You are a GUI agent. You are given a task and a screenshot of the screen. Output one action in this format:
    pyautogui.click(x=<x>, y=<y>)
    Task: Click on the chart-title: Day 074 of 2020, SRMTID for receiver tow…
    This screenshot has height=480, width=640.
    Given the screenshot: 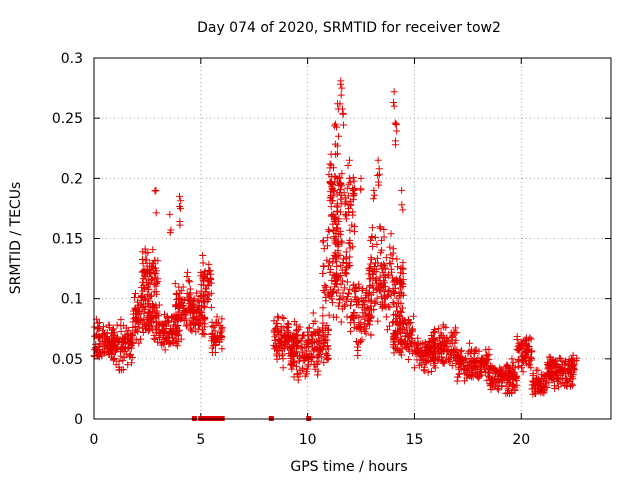 What is the action you would take?
    pyautogui.click(x=349, y=28)
    